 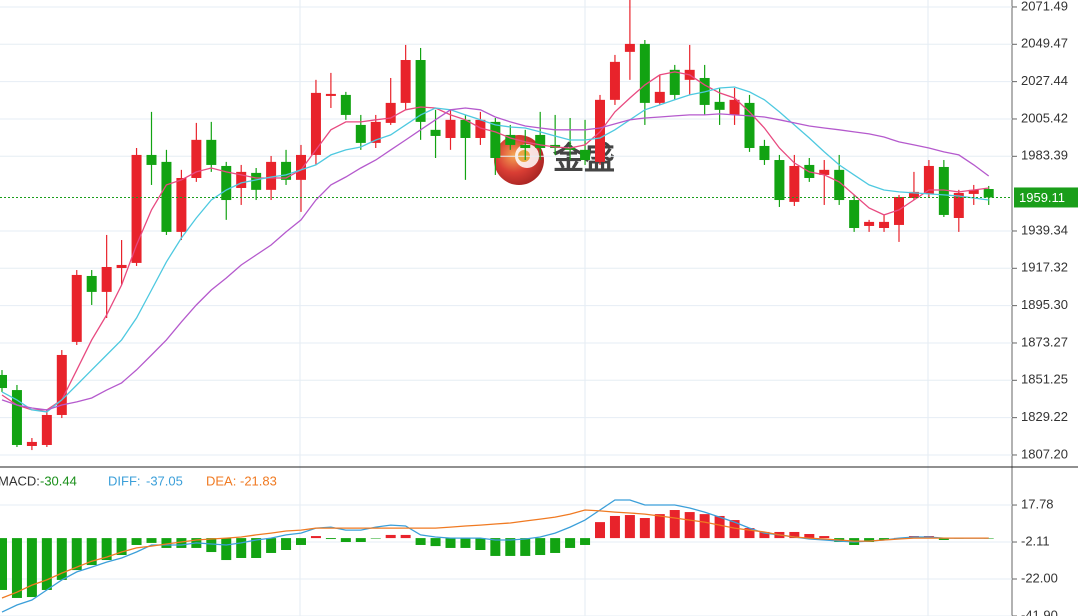 I want to click on legend-value: -21.83, so click(x=258, y=480).